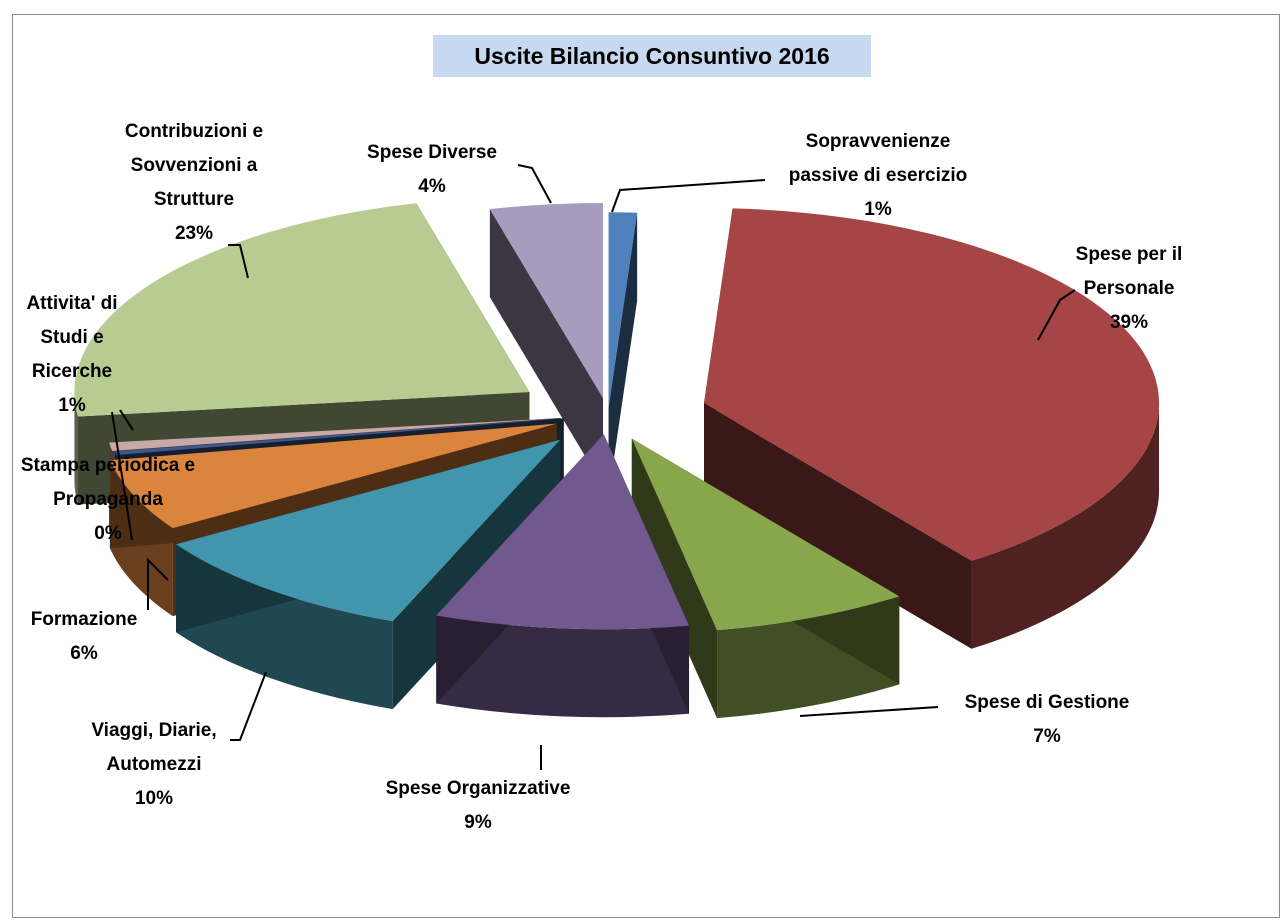  Describe the element at coordinates (194, 183) in the screenshot. I see `data-label-contribuzioni-e-sovvenzioni-a-strutture: Contribuzioni e Sovvenzioni a Strutture 23%` at that location.